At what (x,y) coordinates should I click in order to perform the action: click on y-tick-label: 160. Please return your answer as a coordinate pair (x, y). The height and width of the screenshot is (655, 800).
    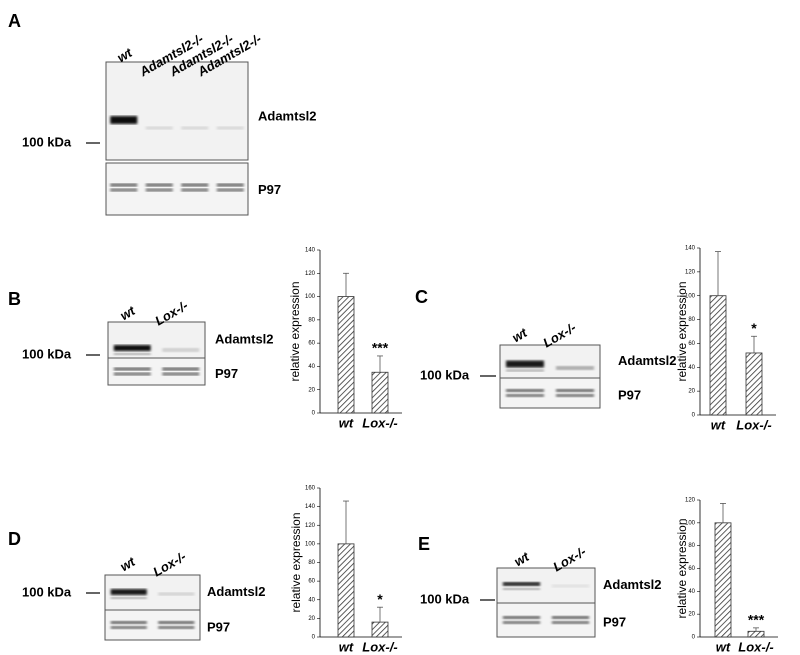
    Looking at the image, I should click on (310, 489).